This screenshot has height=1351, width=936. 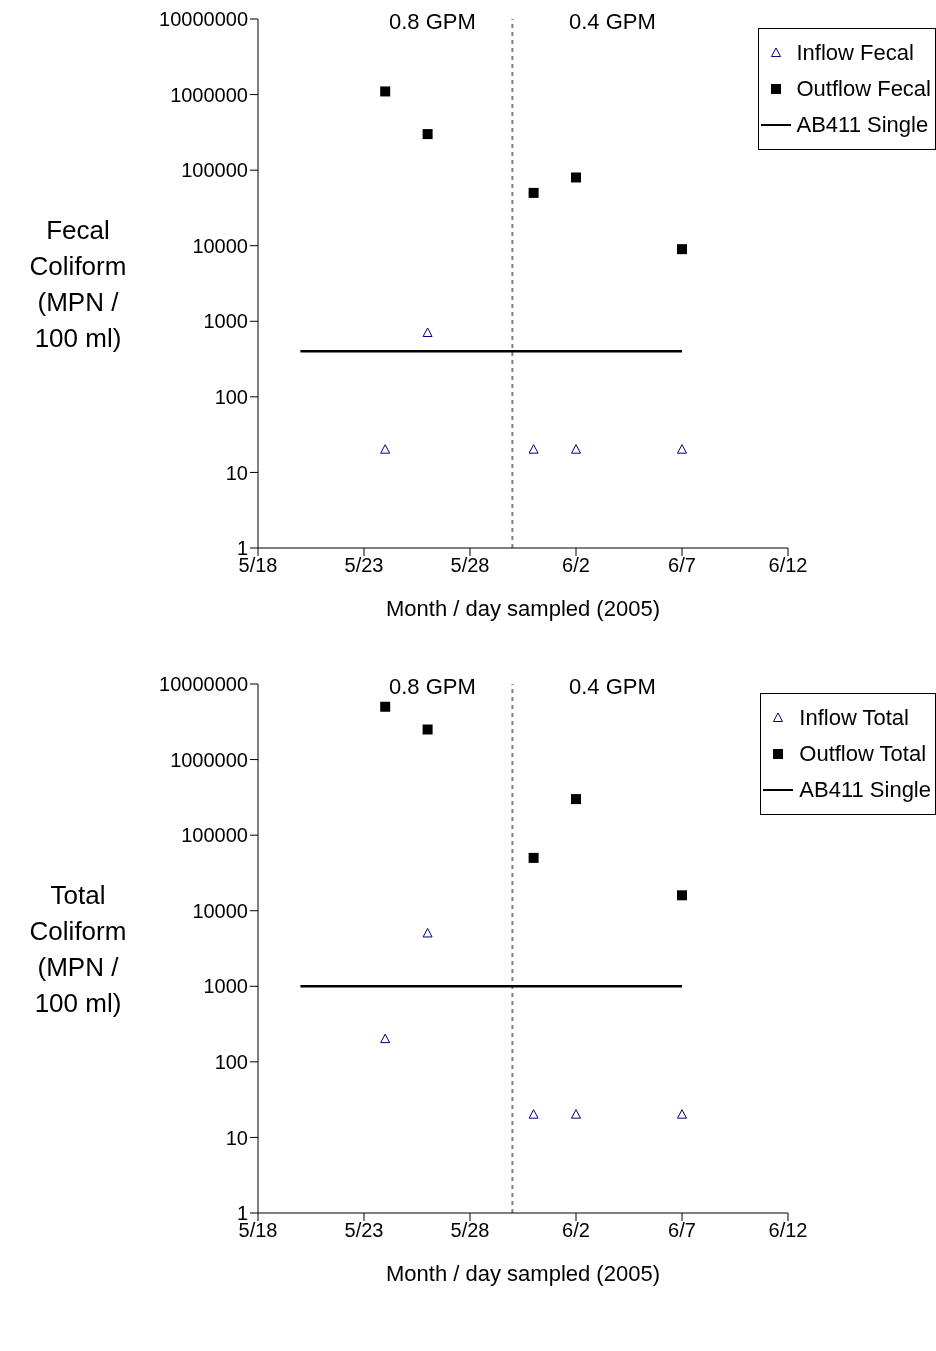 What do you see at coordinates (863, 754) in the screenshot?
I see `legend-label: Outflow Total` at bounding box center [863, 754].